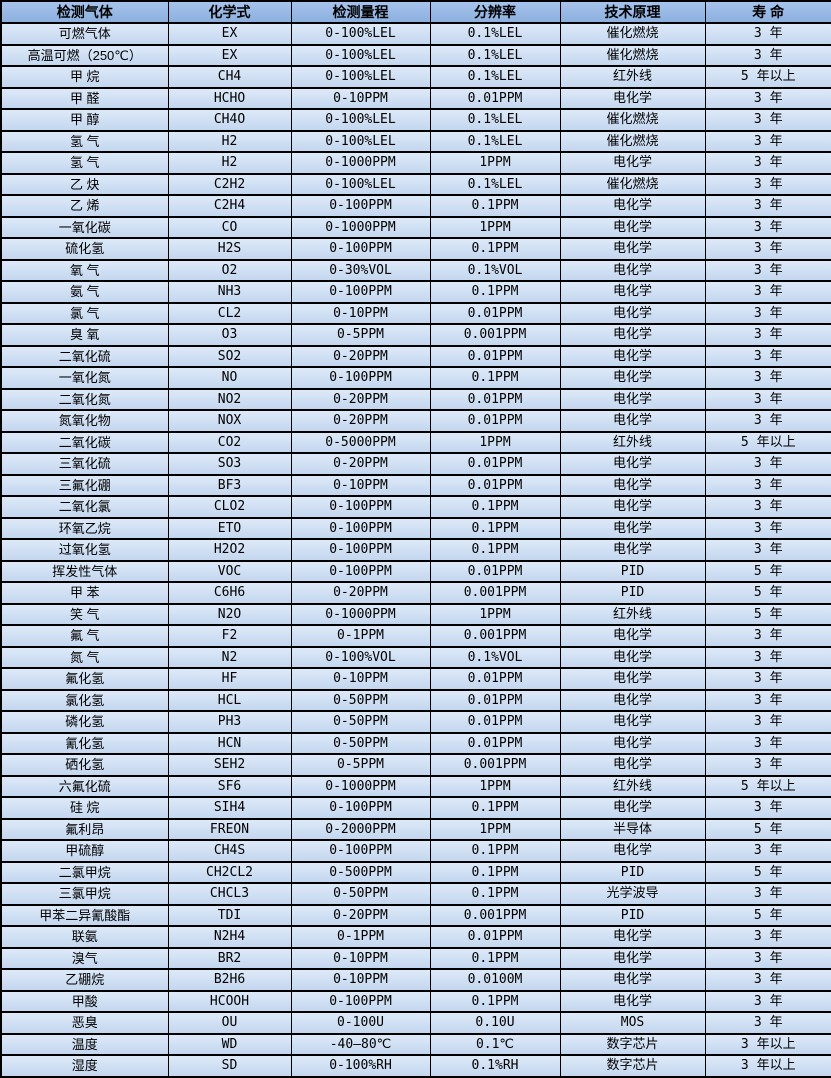 Image resolution: width=831 pixels, height=1078 pixels. I want to click on cell-gas: 氯化氢, so click(84, 700).